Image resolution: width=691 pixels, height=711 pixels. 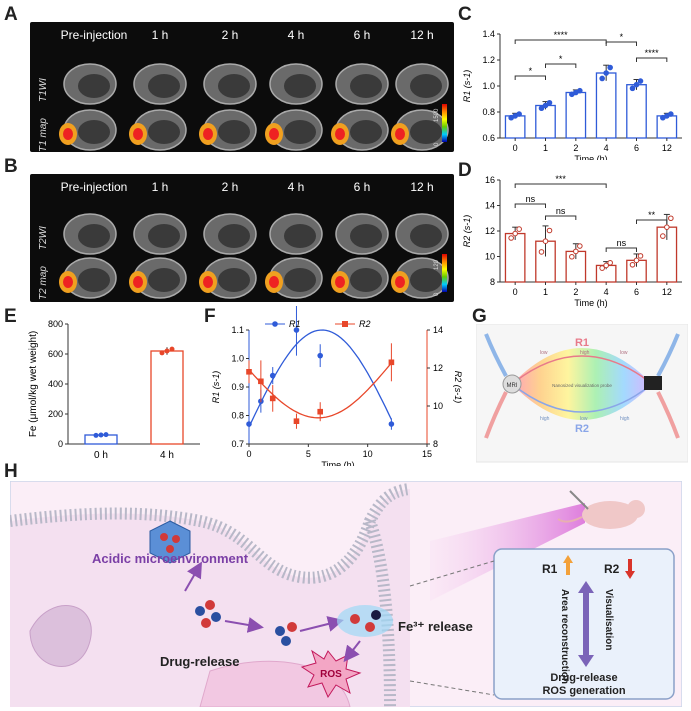 I want to click on r2-label-g: R2, so click(x=582, y=429).